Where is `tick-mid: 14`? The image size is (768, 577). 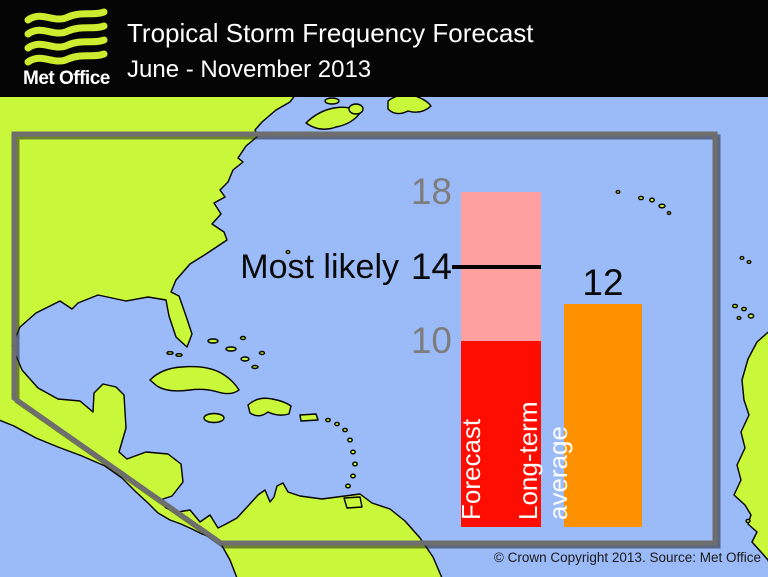
tick-mid: 14 is located at coordinates (431, 266).